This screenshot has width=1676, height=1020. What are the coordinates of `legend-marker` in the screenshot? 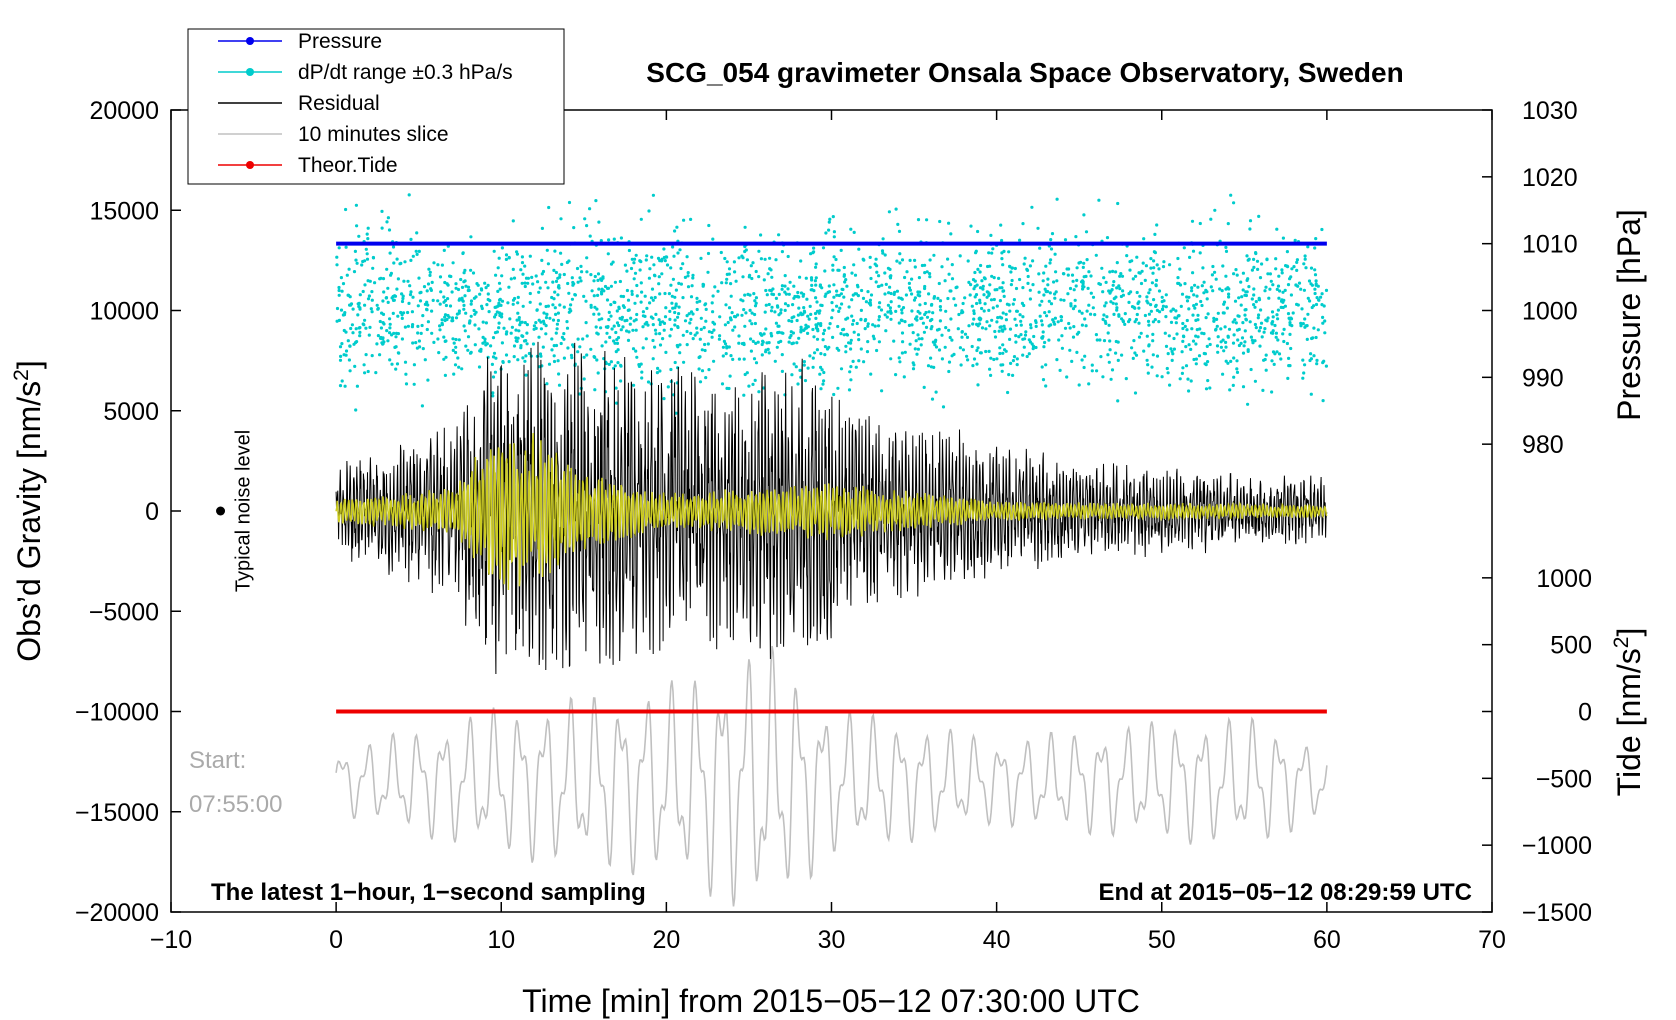 It's located at (250, 165).